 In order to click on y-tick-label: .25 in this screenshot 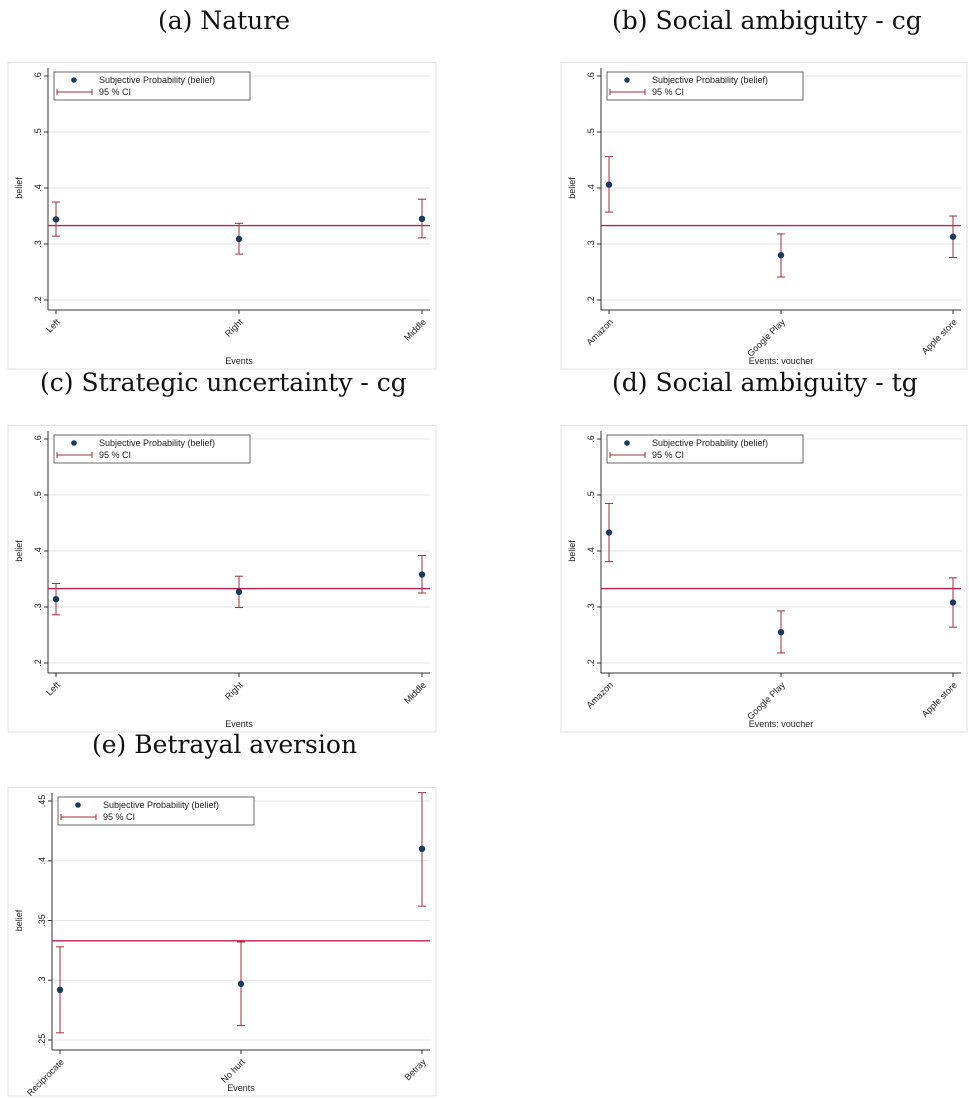, I will do `click(42, 1040)`.